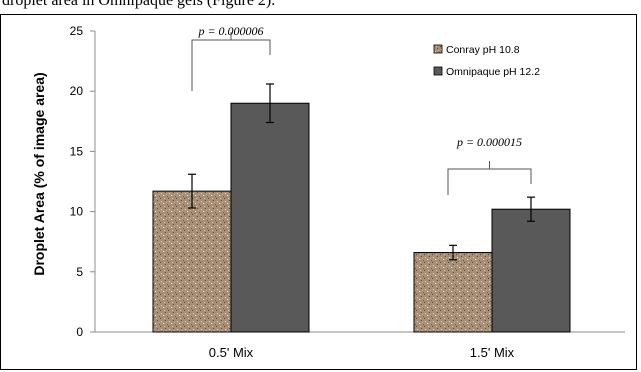 The image size is (641, 372). What do you see at coordinates (493, 72) in the screenshot?
I see `legend-label-omnipaque: Omnipaque pH 12.2` at bounding box center [493, 72].